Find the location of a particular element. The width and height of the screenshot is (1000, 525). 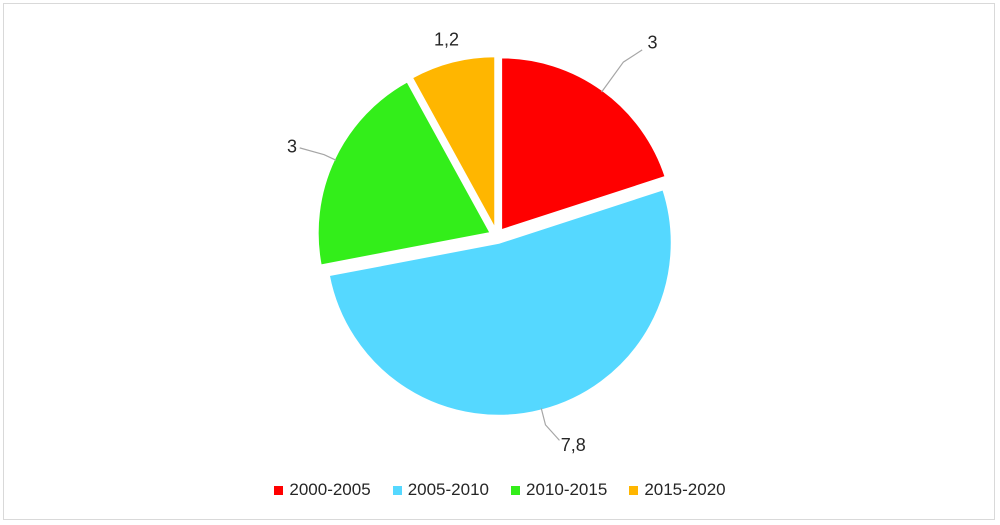

leader-line-2010-2015 is located at coordinates (318, 154).